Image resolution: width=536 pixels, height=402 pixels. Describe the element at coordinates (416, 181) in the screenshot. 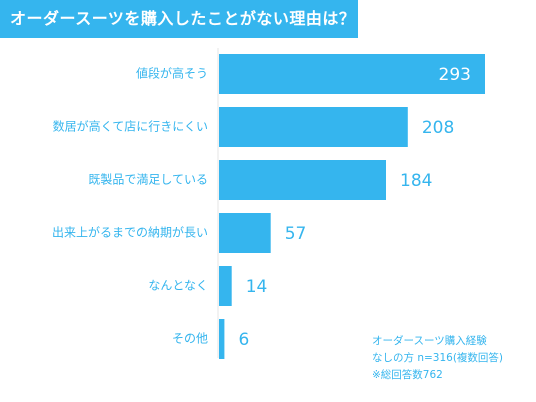

I see `data-label: 184` at that location.